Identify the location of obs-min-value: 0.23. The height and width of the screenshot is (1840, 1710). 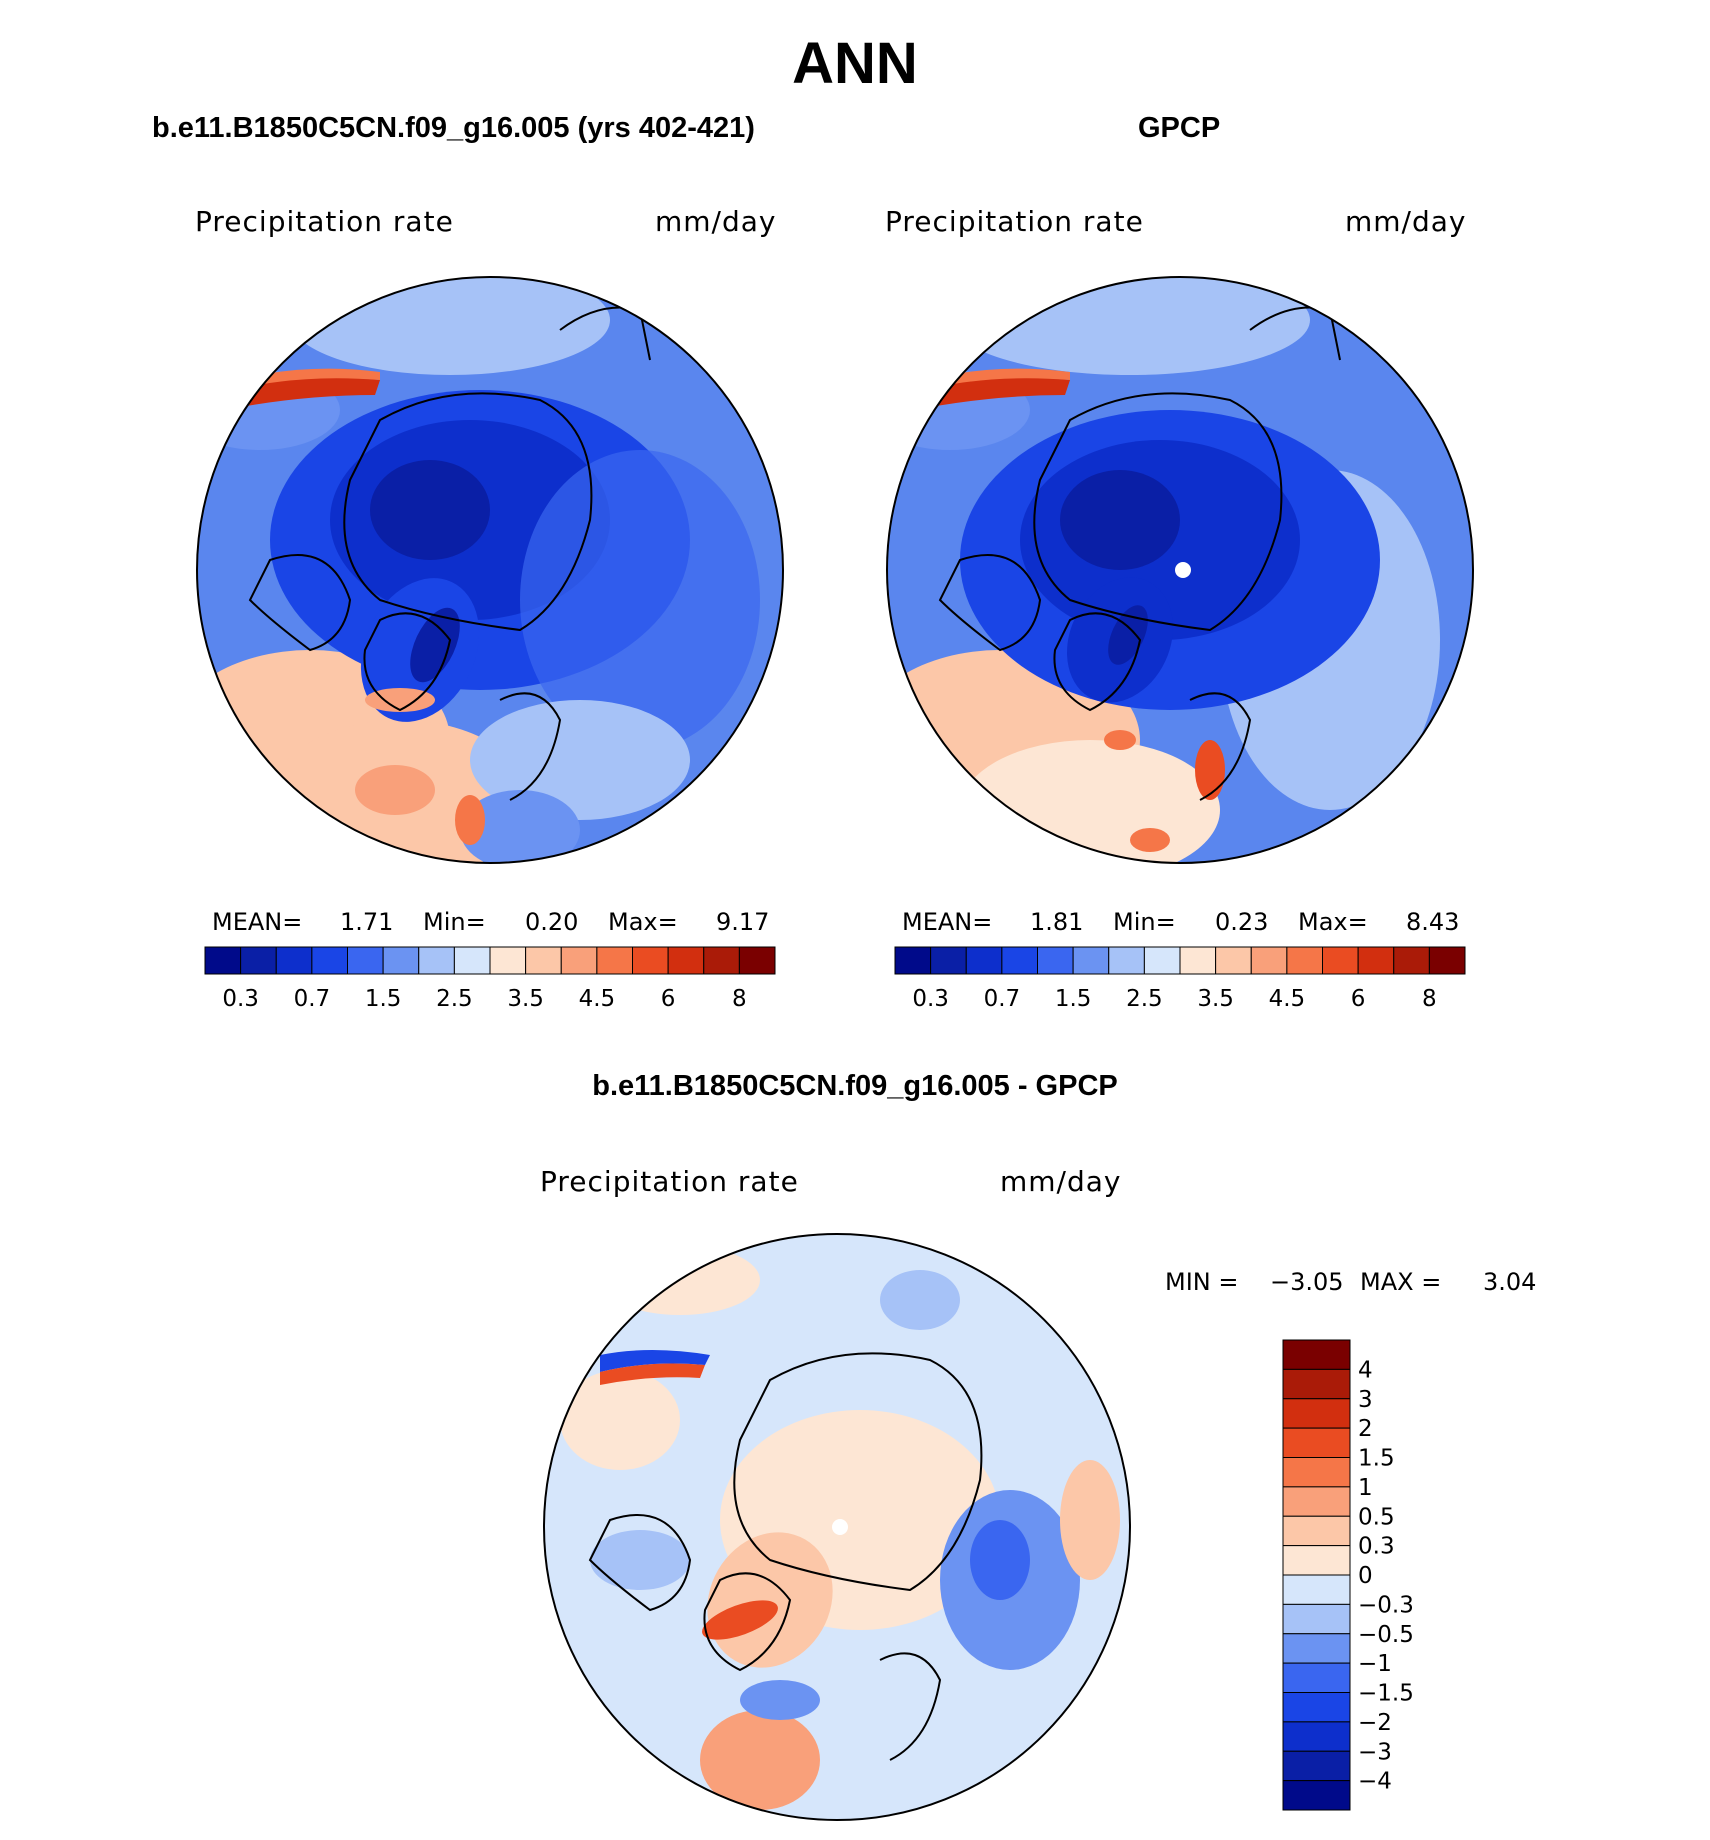
(1242, 922).